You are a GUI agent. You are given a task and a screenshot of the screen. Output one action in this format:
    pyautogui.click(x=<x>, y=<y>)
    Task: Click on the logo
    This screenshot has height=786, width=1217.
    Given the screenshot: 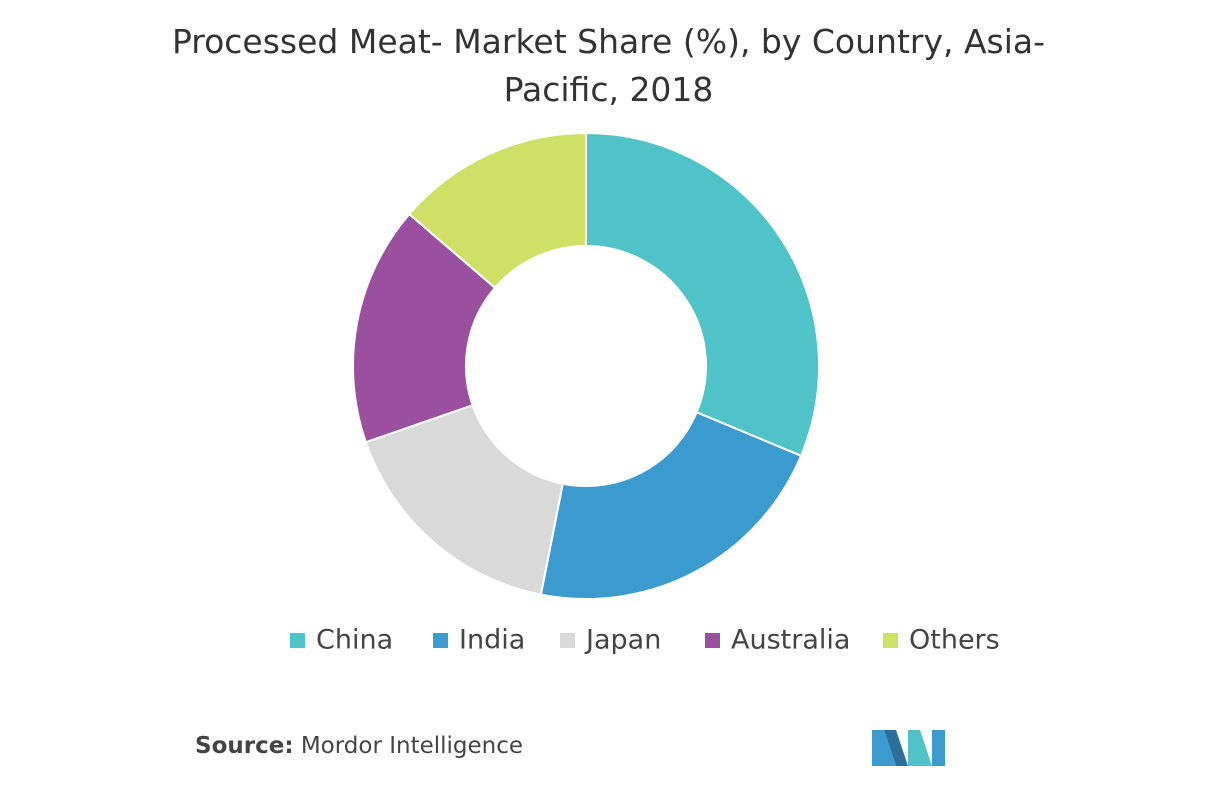 What is the action you would take?
    pyautogui.click(x=908, y=748)
    